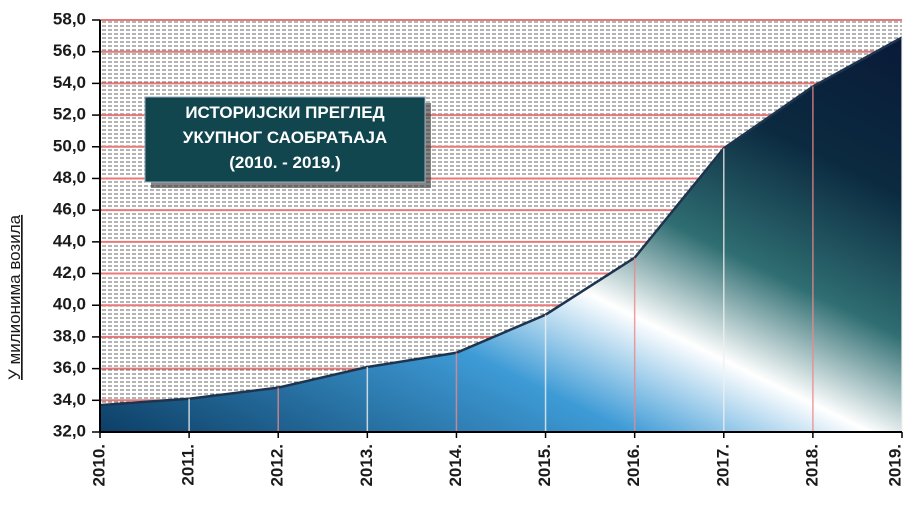 Image resolution: width=906 pixels, height=508 pixels. I want to click on y-tick-label: 56,0, so click(69, 50).